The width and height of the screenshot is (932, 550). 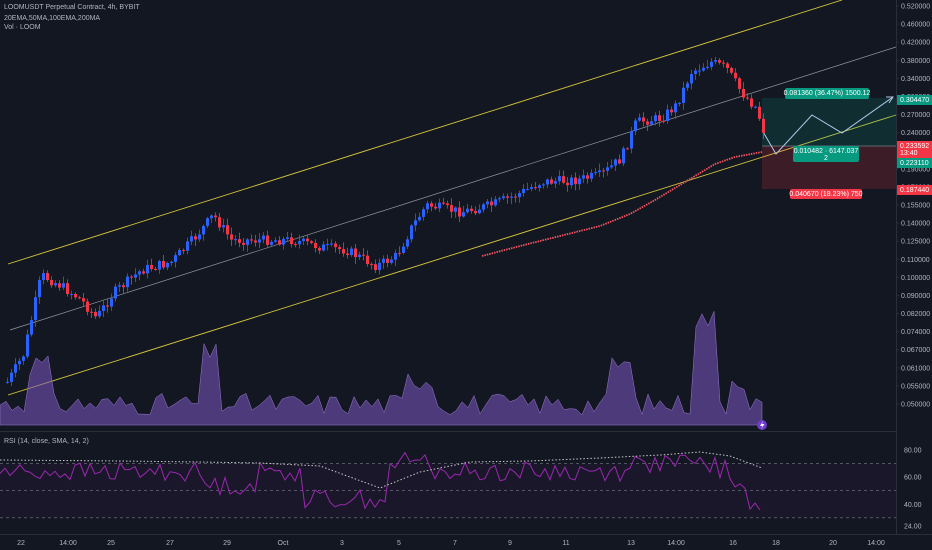 I want to click on target-label: 0.081360 (36.47%) 1500.12, so click(x=827, y=93).